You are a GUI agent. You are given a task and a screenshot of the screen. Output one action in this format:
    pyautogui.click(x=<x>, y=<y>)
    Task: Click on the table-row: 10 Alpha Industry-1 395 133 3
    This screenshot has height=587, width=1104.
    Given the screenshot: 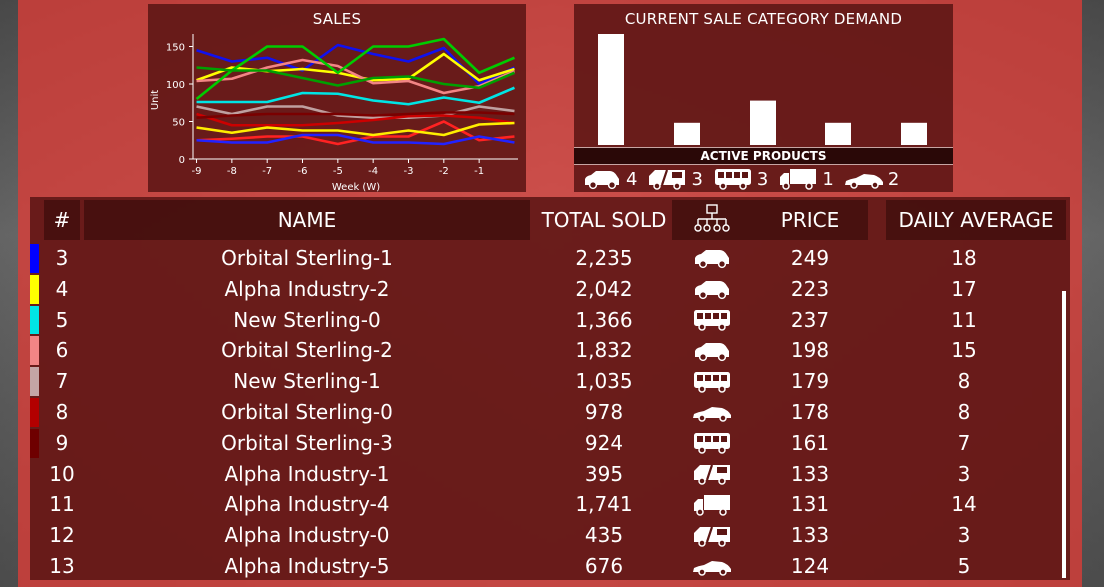 What is the action you would take?
    pyautogui.click(x=545, y=474)
    